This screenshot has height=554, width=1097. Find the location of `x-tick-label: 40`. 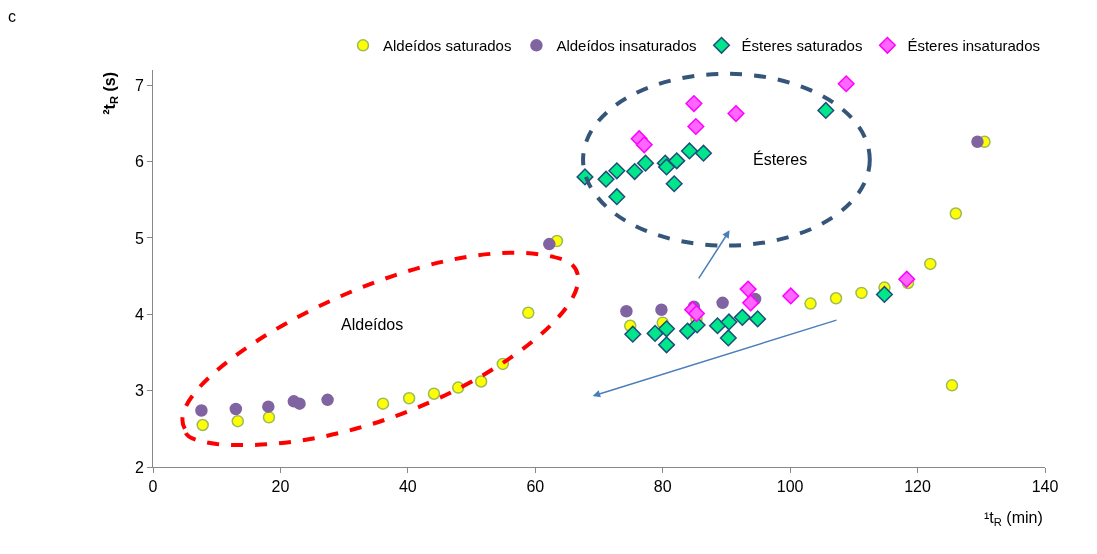

x-tick-label: 40 is located at coordinates (407, 487).